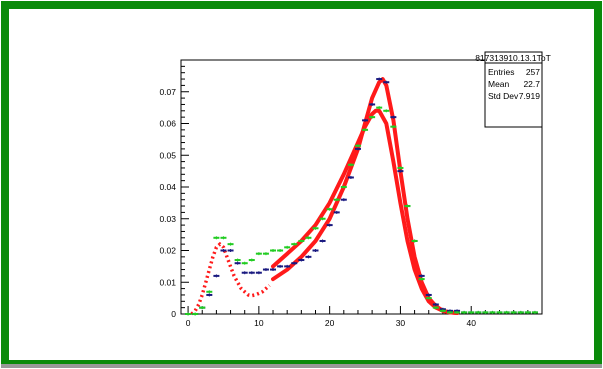  Describe the element at coordinates (499, 84) in the screenshot. I see `stats-mean-label: Mean` at that location.